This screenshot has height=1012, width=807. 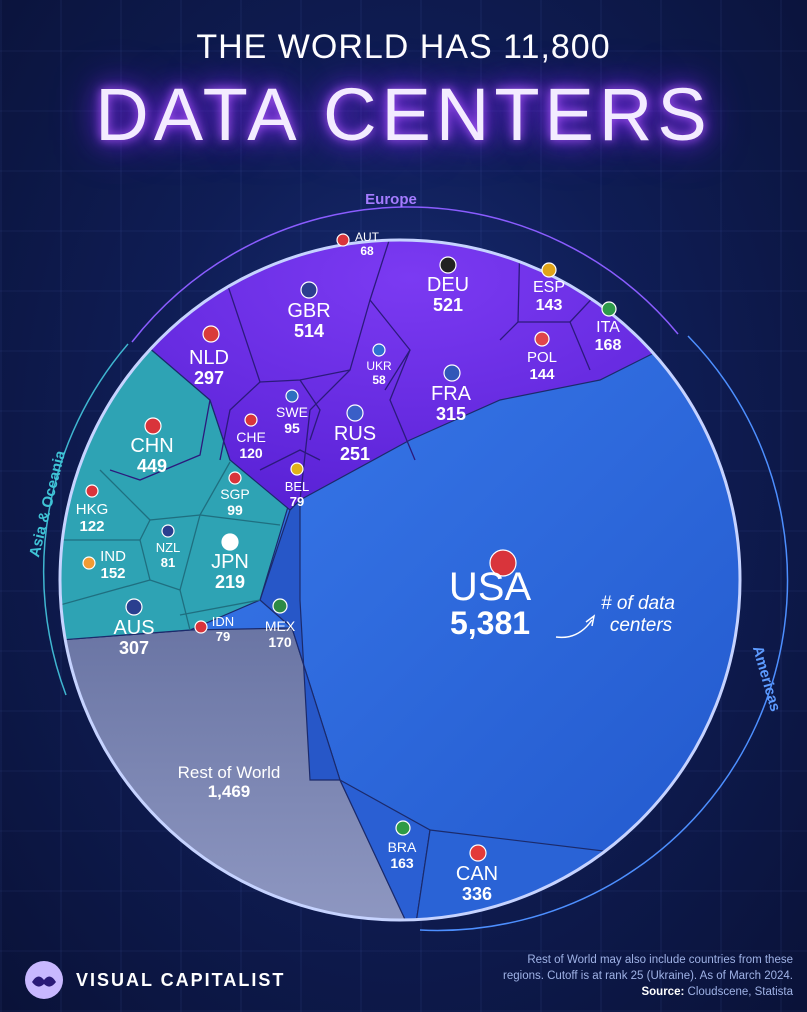 What do you see at coordinates (201, 627) in the screenshot?
I see `idn-flag-icon` at bounding box center [201, 627].